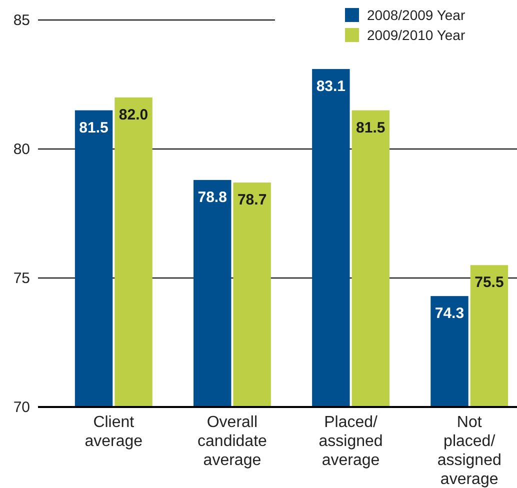  Describe the element at coordinates (21, 149) in the screenshot. I see `y-tick-label: 80` at that location.